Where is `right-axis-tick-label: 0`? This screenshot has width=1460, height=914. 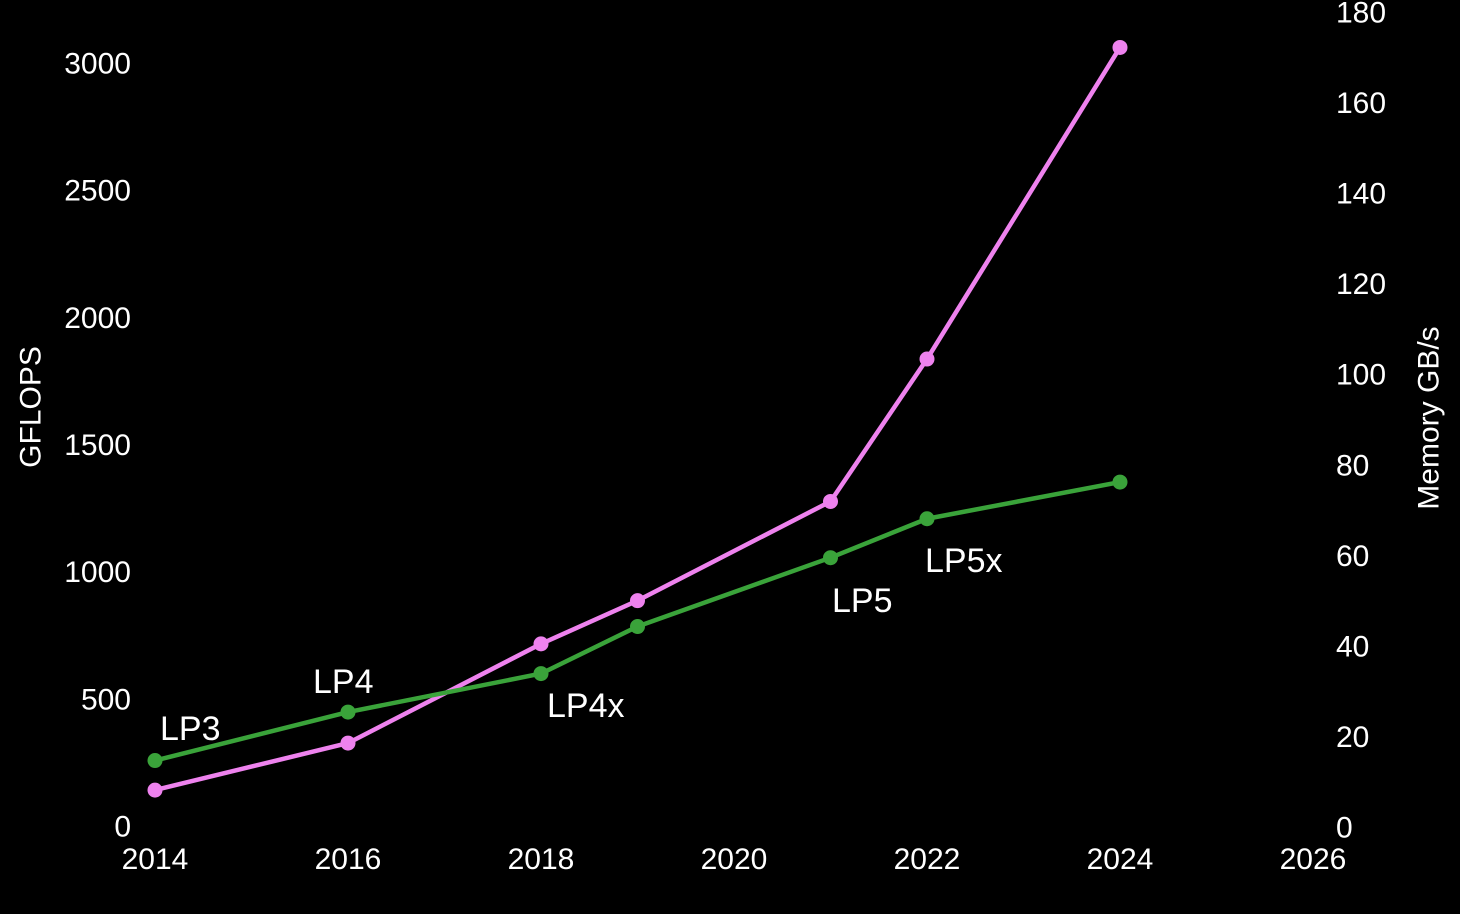 right-axis-tick-label: 0 is located at coordinates (1344, 828).